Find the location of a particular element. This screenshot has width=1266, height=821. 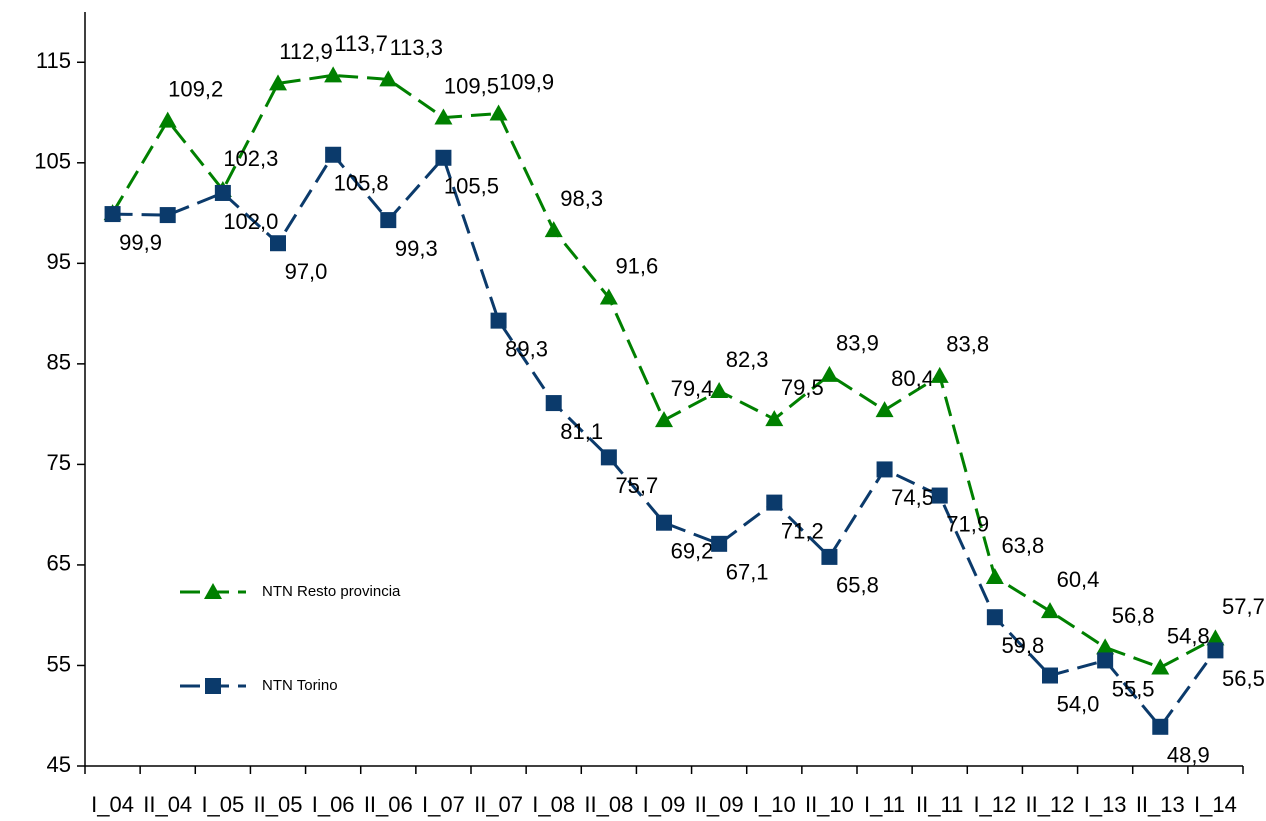

x-tick-label: I_12 is located at coordinates (994, 804).